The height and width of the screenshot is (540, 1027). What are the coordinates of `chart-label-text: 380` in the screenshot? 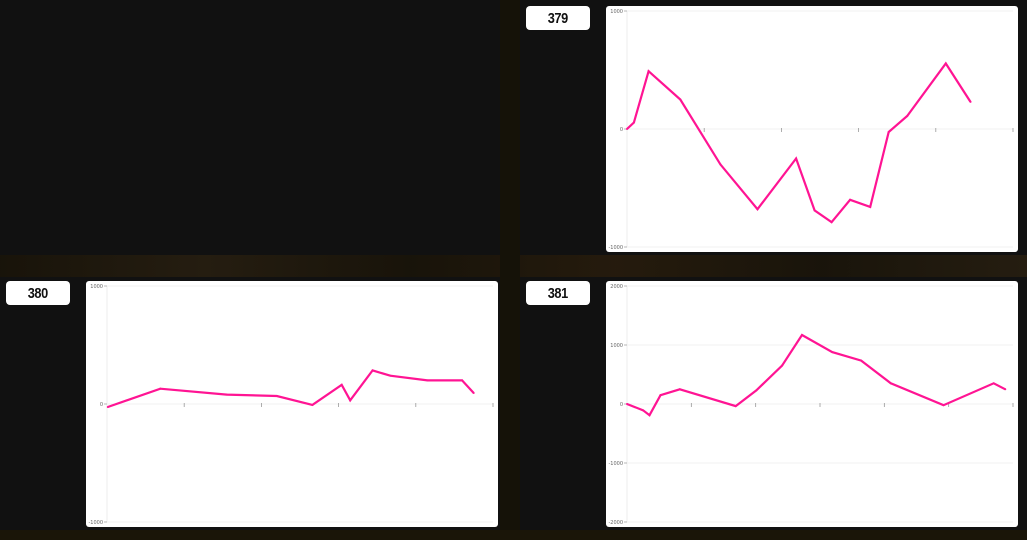 It's located at (38, 293).